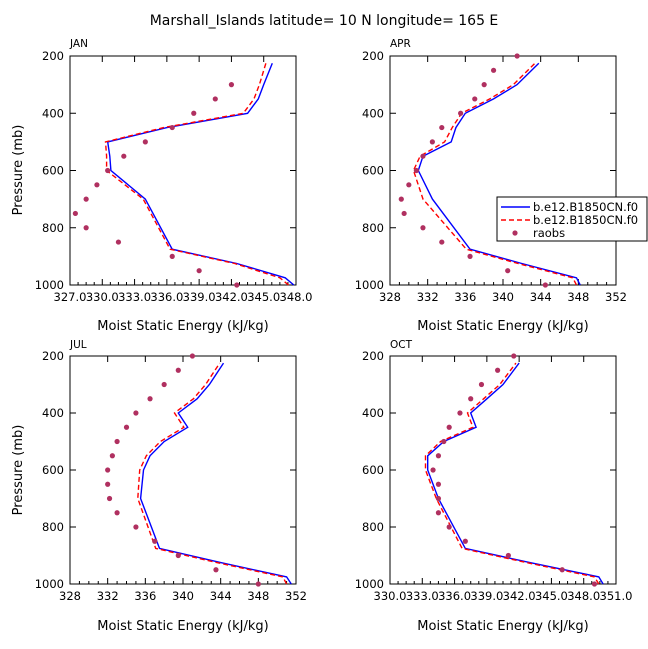  What do you see at coordinates (221, 596) in the screenshot?
I see `panel-jul-xtick-label: 344` at bounding box center [221, 596].